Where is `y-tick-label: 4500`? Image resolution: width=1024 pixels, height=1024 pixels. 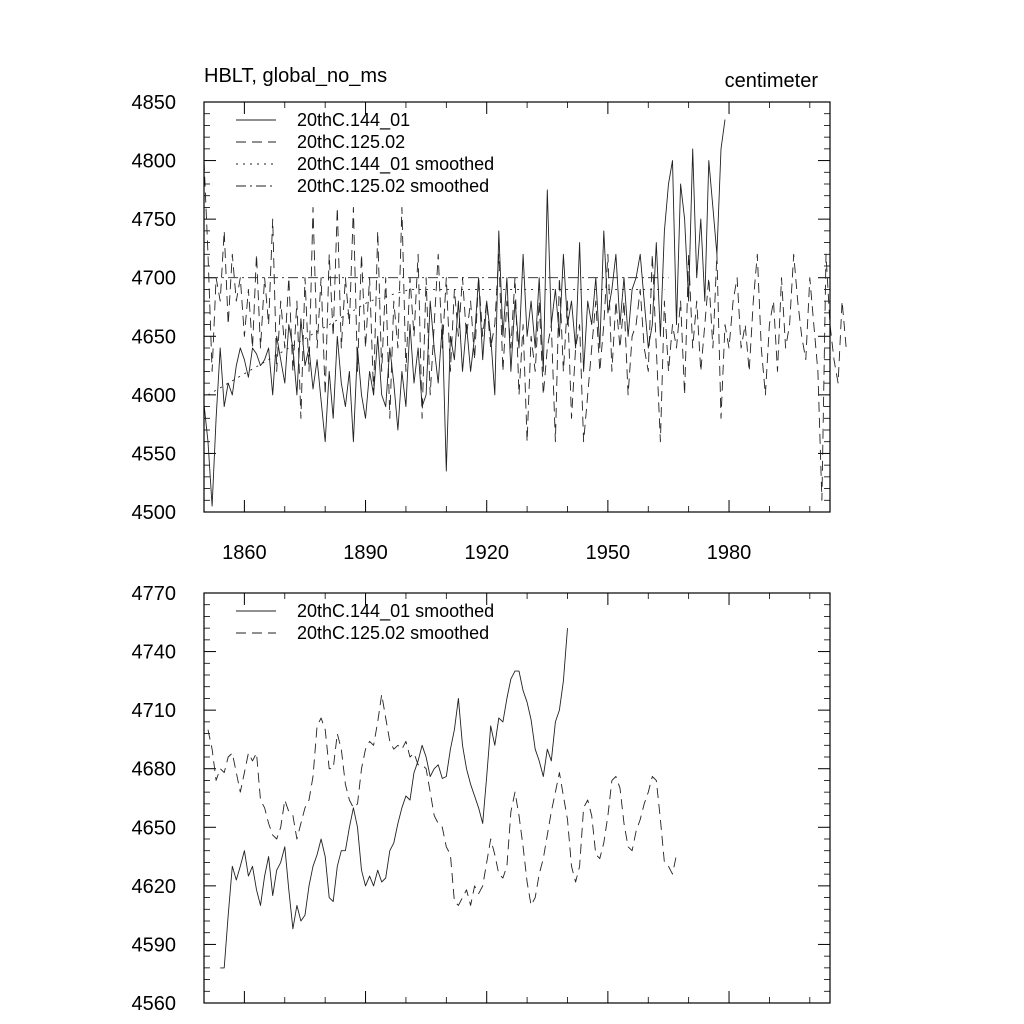
y-tick-label: 4500 is located at coordinates (154, 513).